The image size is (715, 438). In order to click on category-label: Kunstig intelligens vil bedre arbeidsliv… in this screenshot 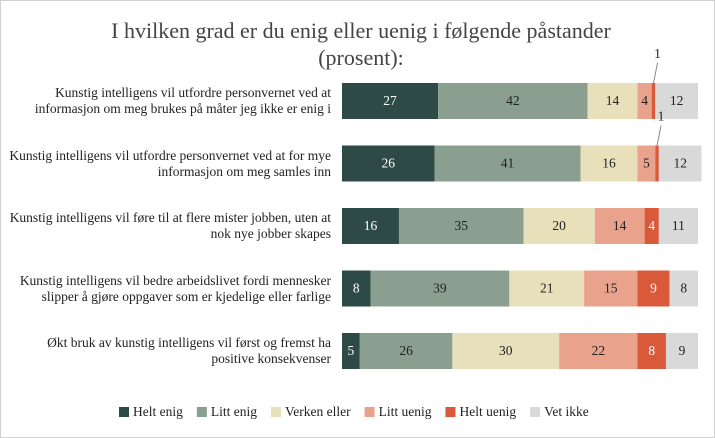, I will do `click(175, 288)`.